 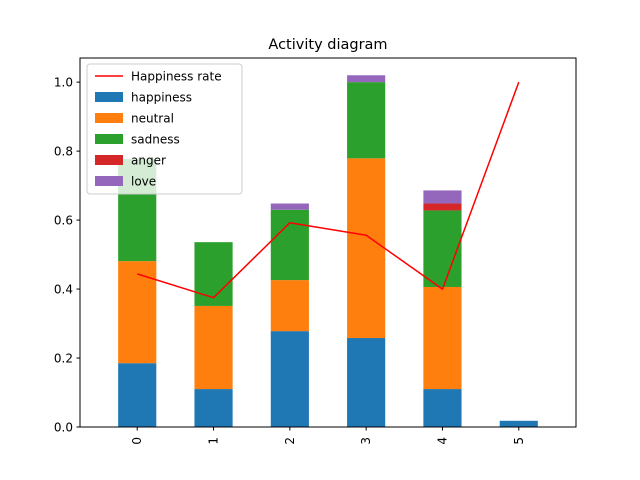 I want to click on legend-swatch-happiness, so click(x=109, y=97).